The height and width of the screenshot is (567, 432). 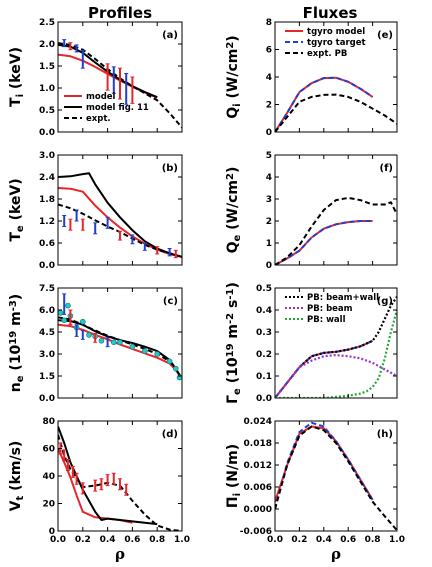 What do you see at coordinates (269, 266) in the screenshot?
I see `y-tick-label: 0` at bounding box center [269, 266].